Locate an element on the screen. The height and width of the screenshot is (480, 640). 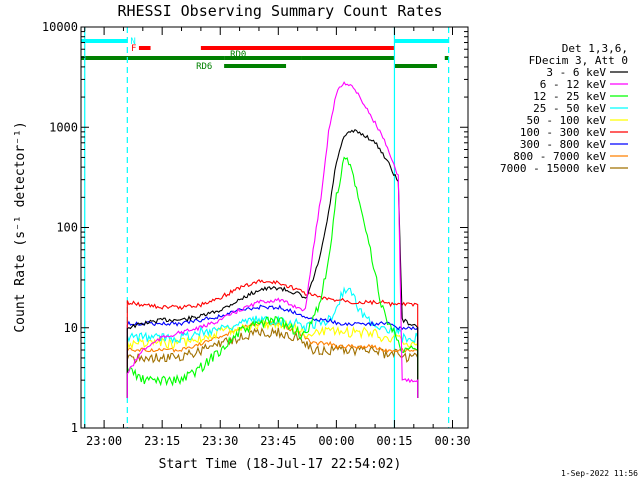
y-tick-label: 100 is located at coordinates (67, 228).